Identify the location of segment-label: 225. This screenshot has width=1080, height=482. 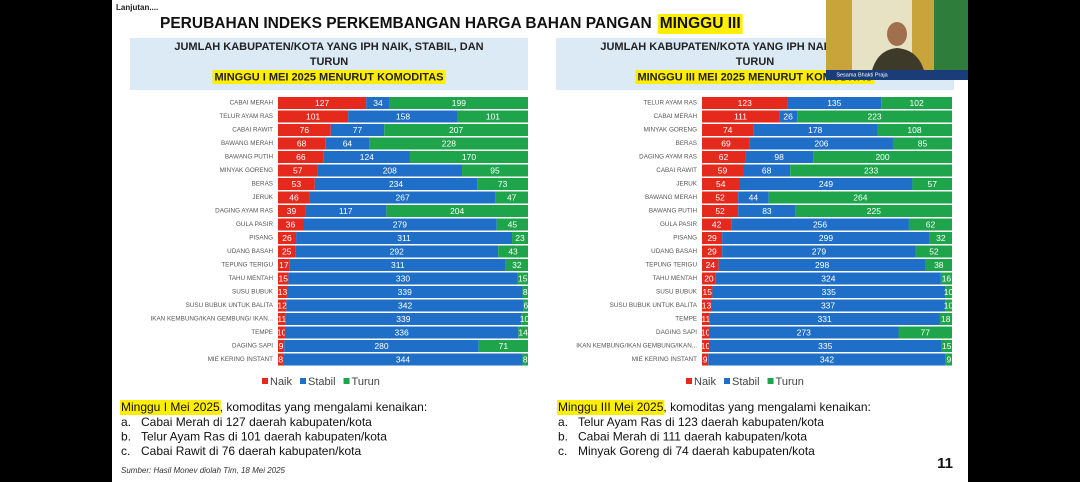
(874, 211).